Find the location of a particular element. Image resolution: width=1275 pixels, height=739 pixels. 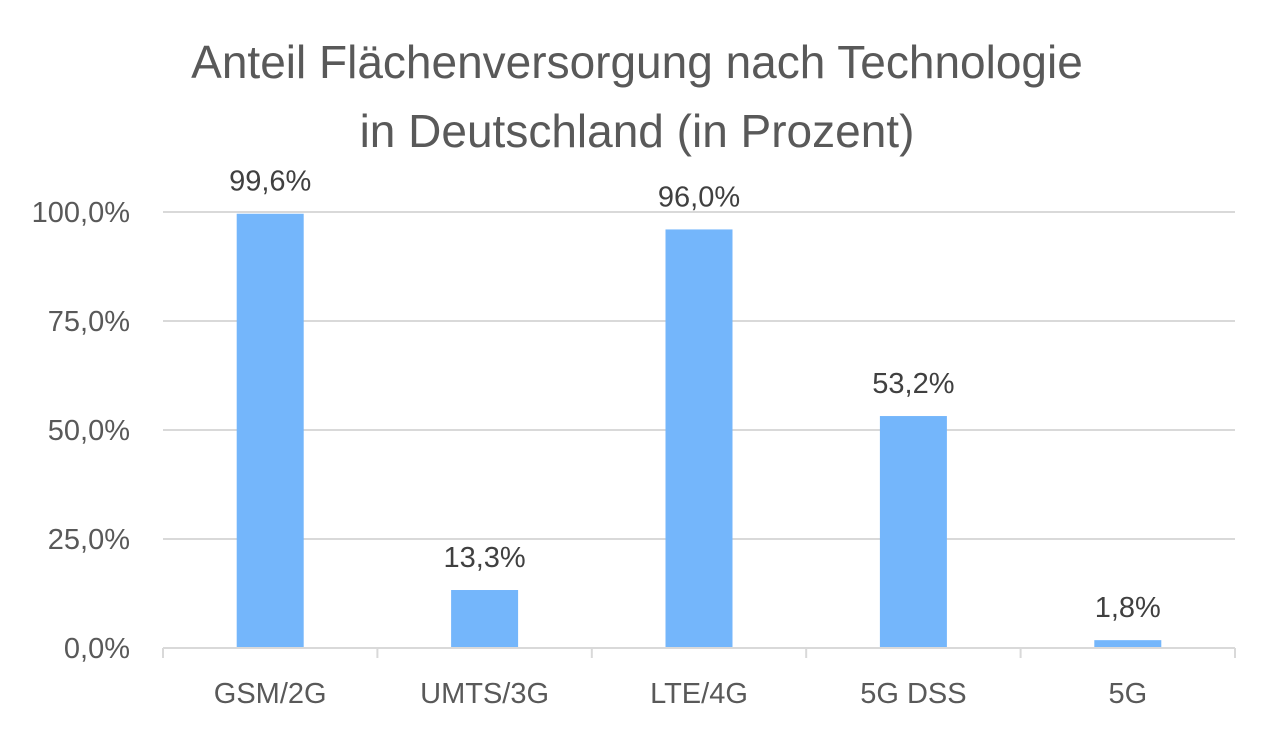

data-label: 53,2% is located at coordinates (913, 384).